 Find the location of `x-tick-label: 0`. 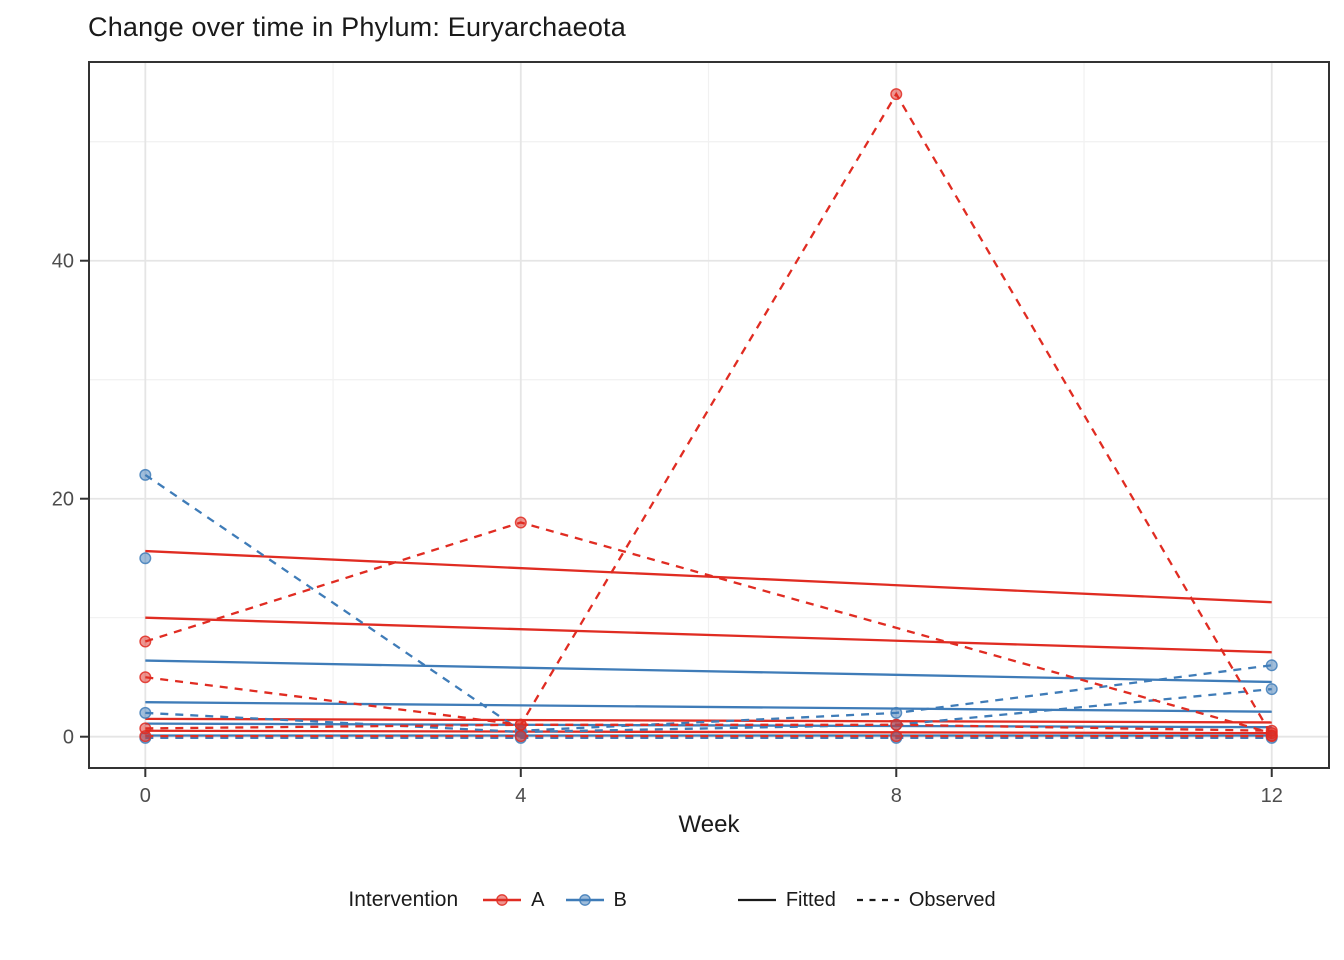

x-tick-label: 0 is located at coordinates (145, 796).